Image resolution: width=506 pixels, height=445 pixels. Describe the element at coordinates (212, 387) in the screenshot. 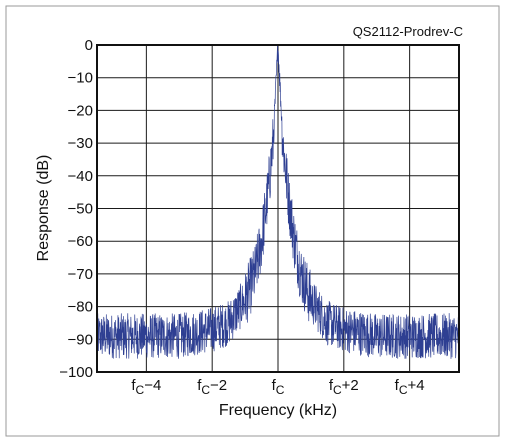

I see `x-tick-label: fC−2` at that location.